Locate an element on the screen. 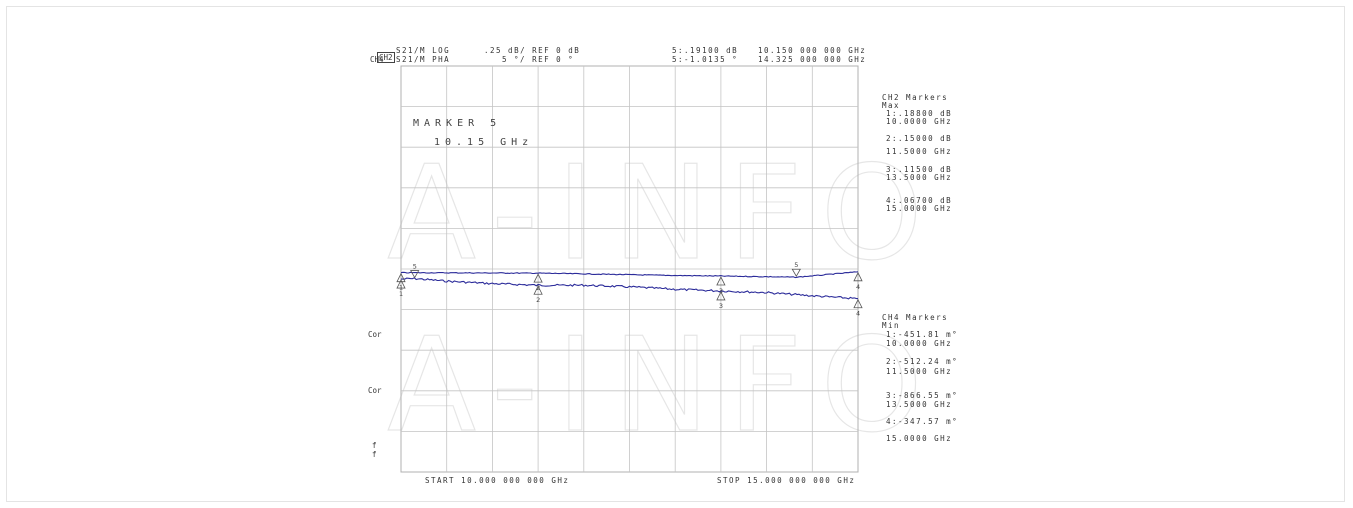  ch2-tag: CH2 is located at coordinates (386, 57).